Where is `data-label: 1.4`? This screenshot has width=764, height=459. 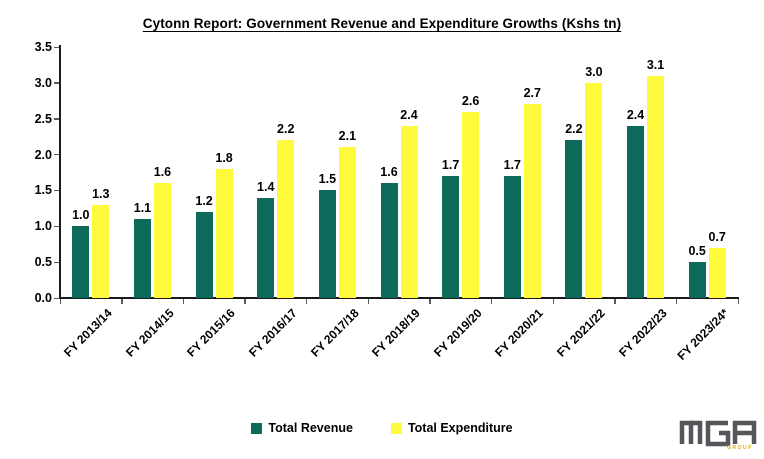
data-label: 1.4 is located at coordinates (266, 186).